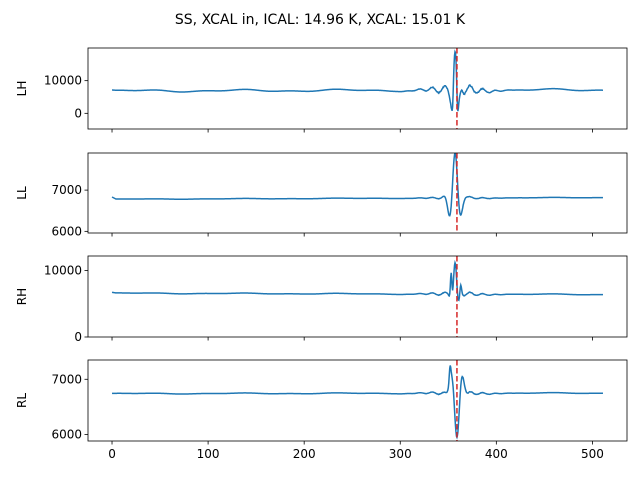  I want to click on series-line-rl, so click(357, 402).